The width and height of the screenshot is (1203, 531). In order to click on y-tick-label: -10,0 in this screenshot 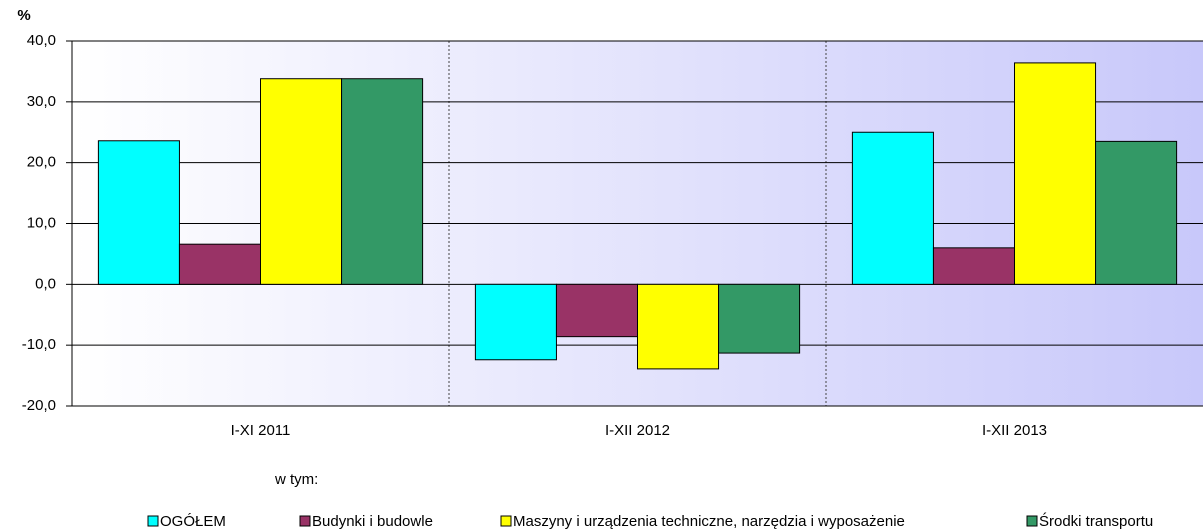, I will do `click(39, 344)`.